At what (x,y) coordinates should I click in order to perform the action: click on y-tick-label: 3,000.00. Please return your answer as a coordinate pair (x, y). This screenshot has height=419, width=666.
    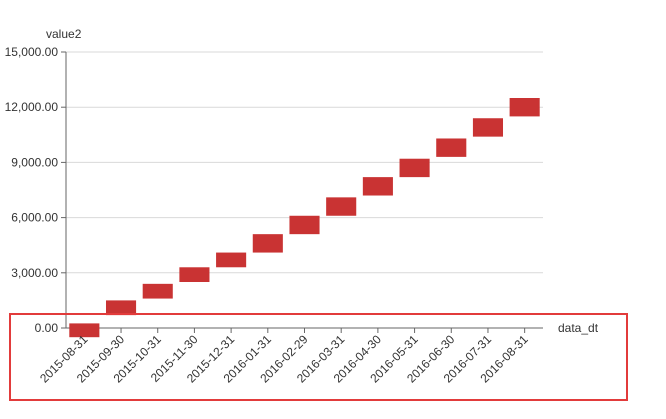
    Looking at the image, I should click on (34, 273).